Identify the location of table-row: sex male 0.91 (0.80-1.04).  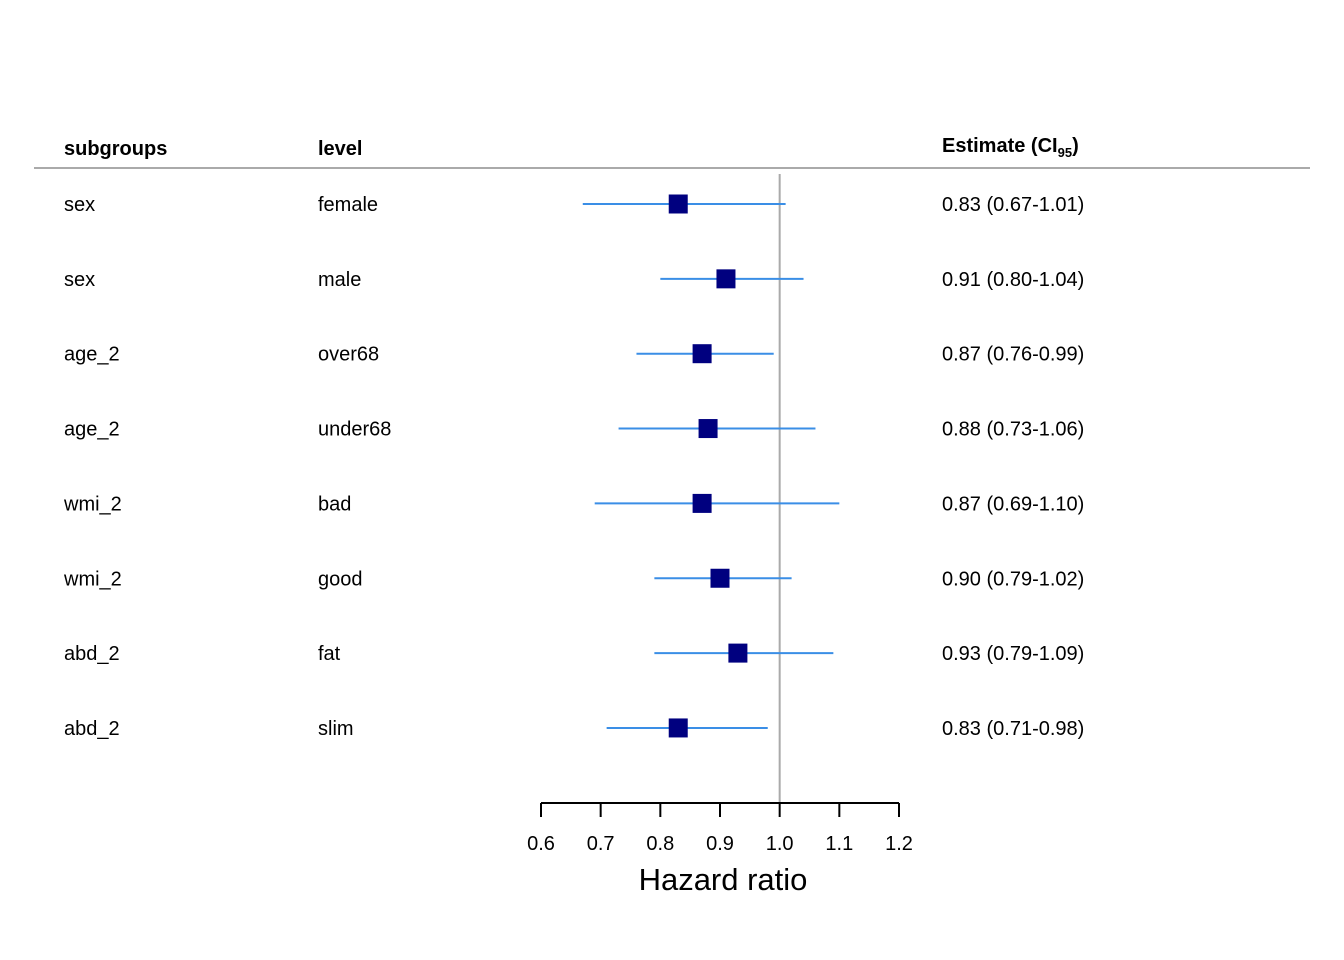
(574, 280).